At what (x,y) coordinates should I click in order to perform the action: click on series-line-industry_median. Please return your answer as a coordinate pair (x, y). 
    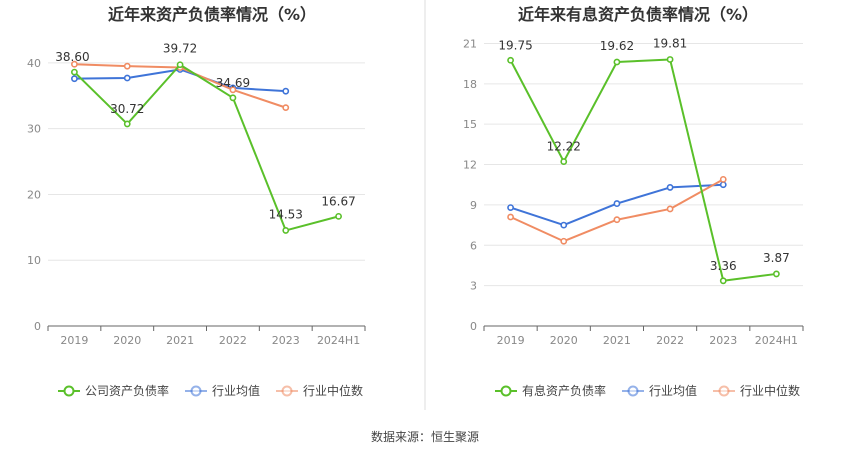
    Looking at the image, I should click on (617, 210).